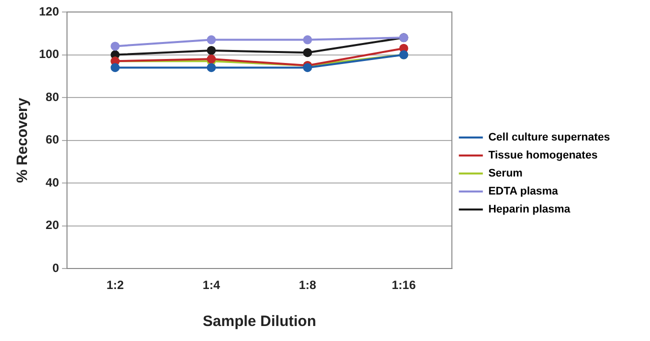 The image size is (650, 341). I want to click on x-tick-label: 1:2, so click(115, 285).